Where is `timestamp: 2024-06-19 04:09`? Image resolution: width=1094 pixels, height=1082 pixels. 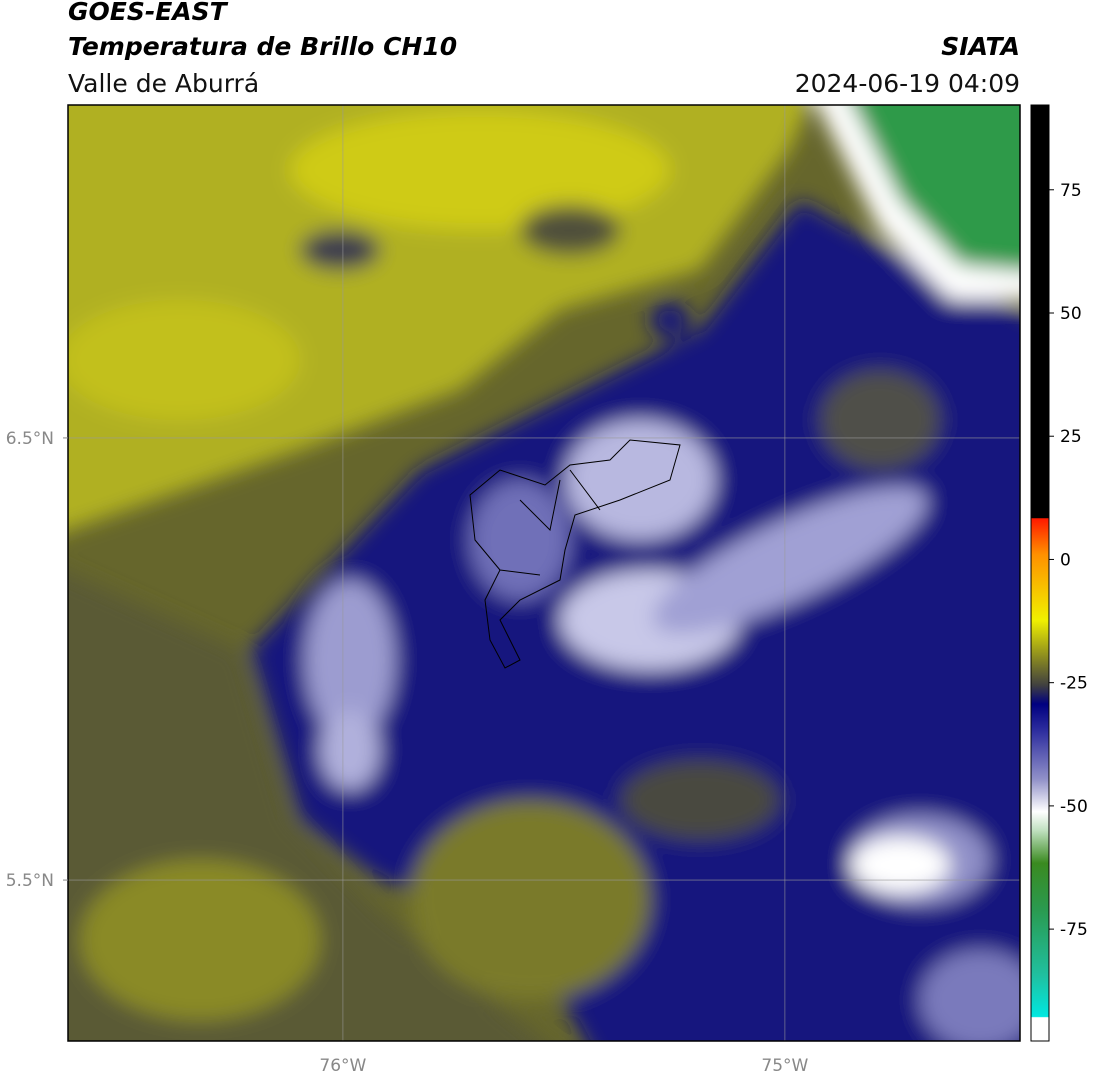 timestamp: 2024-06-19 04:09 is located at coordinates (907, 83).